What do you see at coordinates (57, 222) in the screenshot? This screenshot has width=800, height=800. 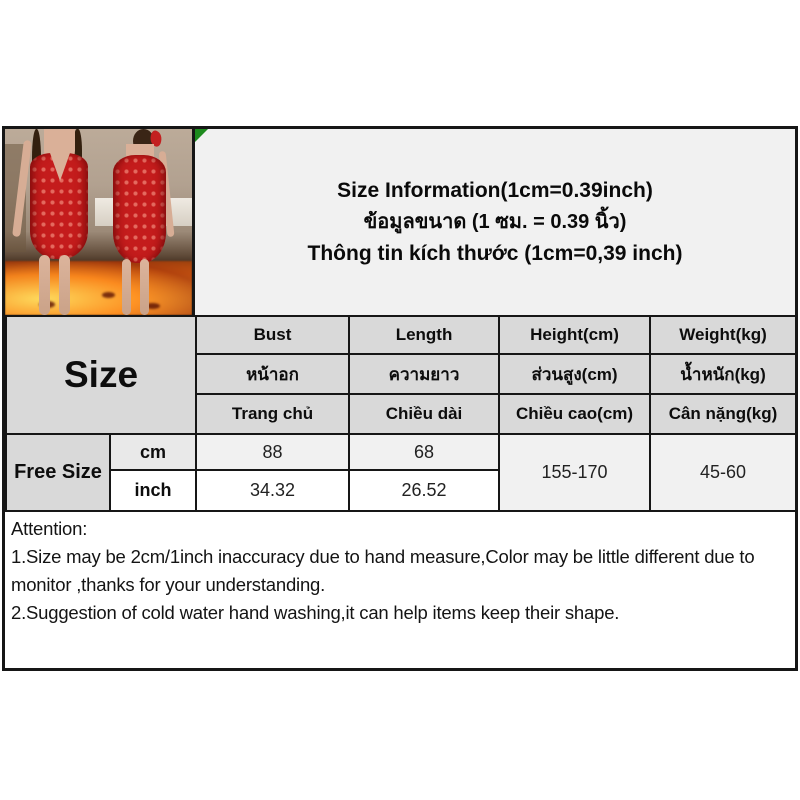 I see `model-front` at bounding box center [57, 222].